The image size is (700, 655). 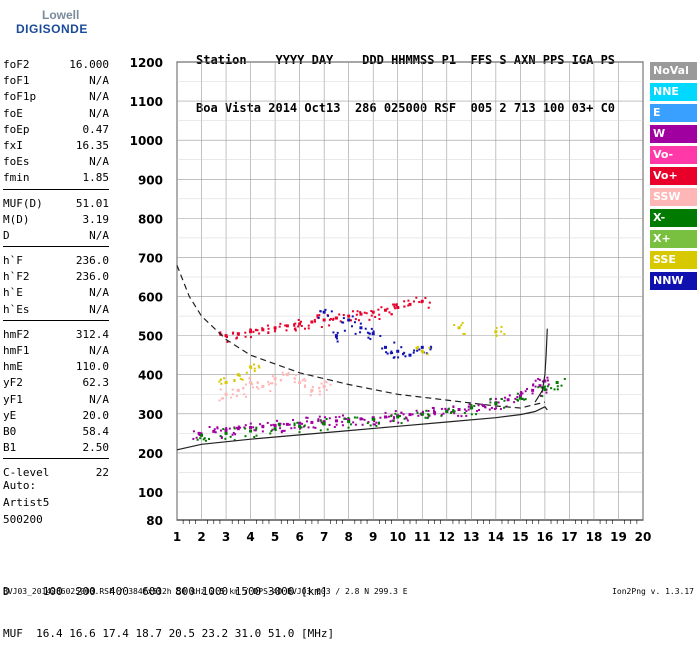 I want to click on param-value: 0.47, so click(x=96, y=129).